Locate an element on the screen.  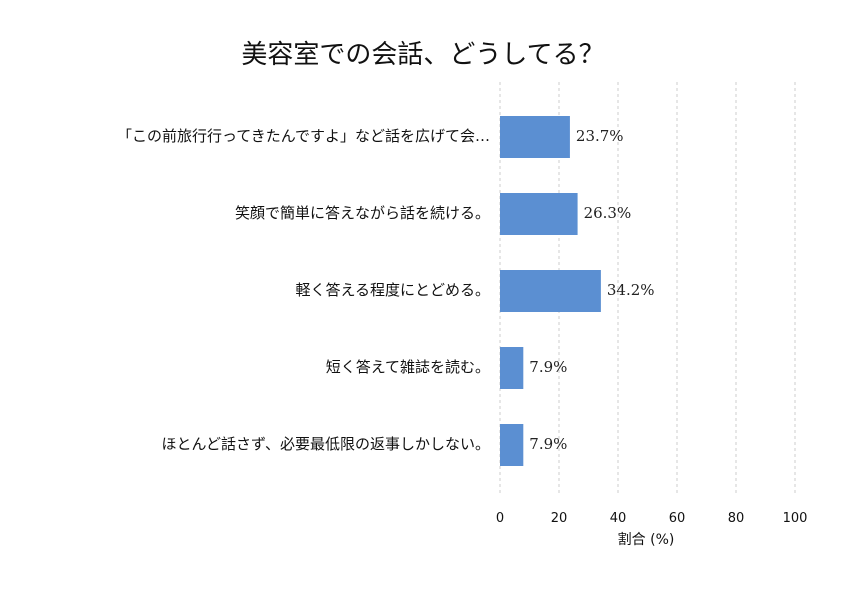
category-label-3: 短く答えて雑誌を読む。 is located at coordinates (408, 367).